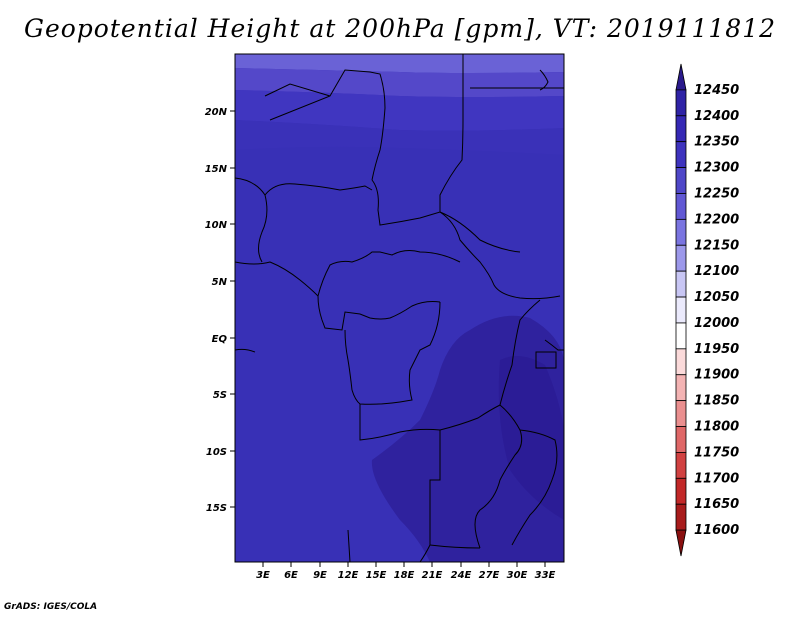  What do you see at coordinates (716, 401) in the screenshot?
I see `colorbar-label: 11850` at bounding box center [716, 401].